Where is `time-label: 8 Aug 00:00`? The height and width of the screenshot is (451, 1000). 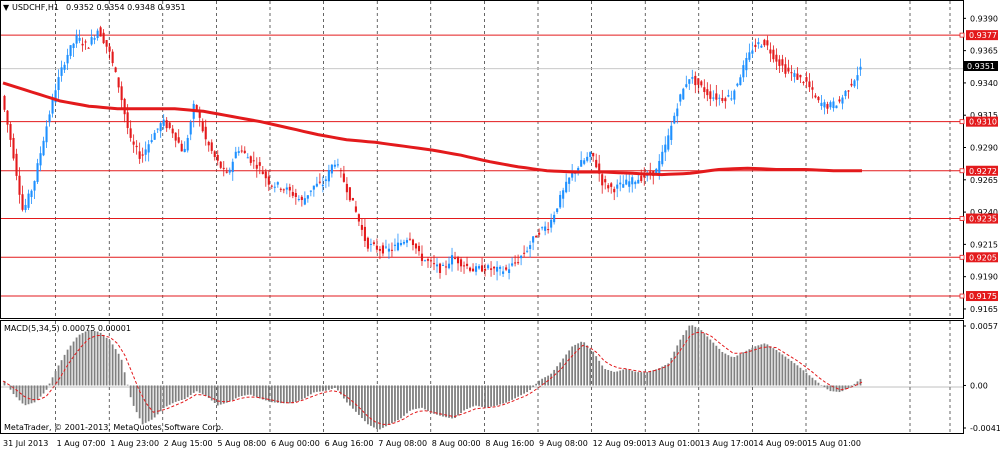
time-label: 8 Aug 00:00 is located at coordinates (456, 443).